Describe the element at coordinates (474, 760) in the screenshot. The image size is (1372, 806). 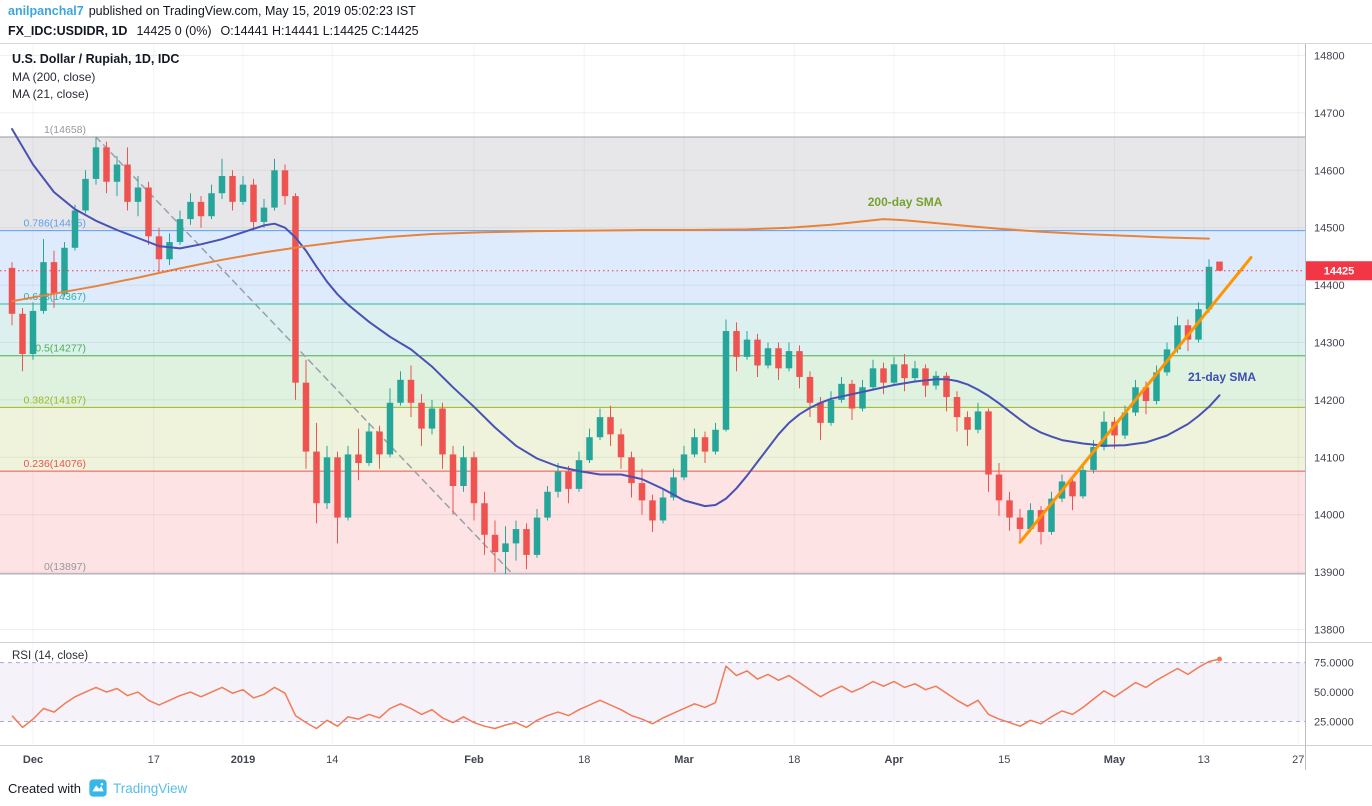
I see `svg-text: Feb` at that location.